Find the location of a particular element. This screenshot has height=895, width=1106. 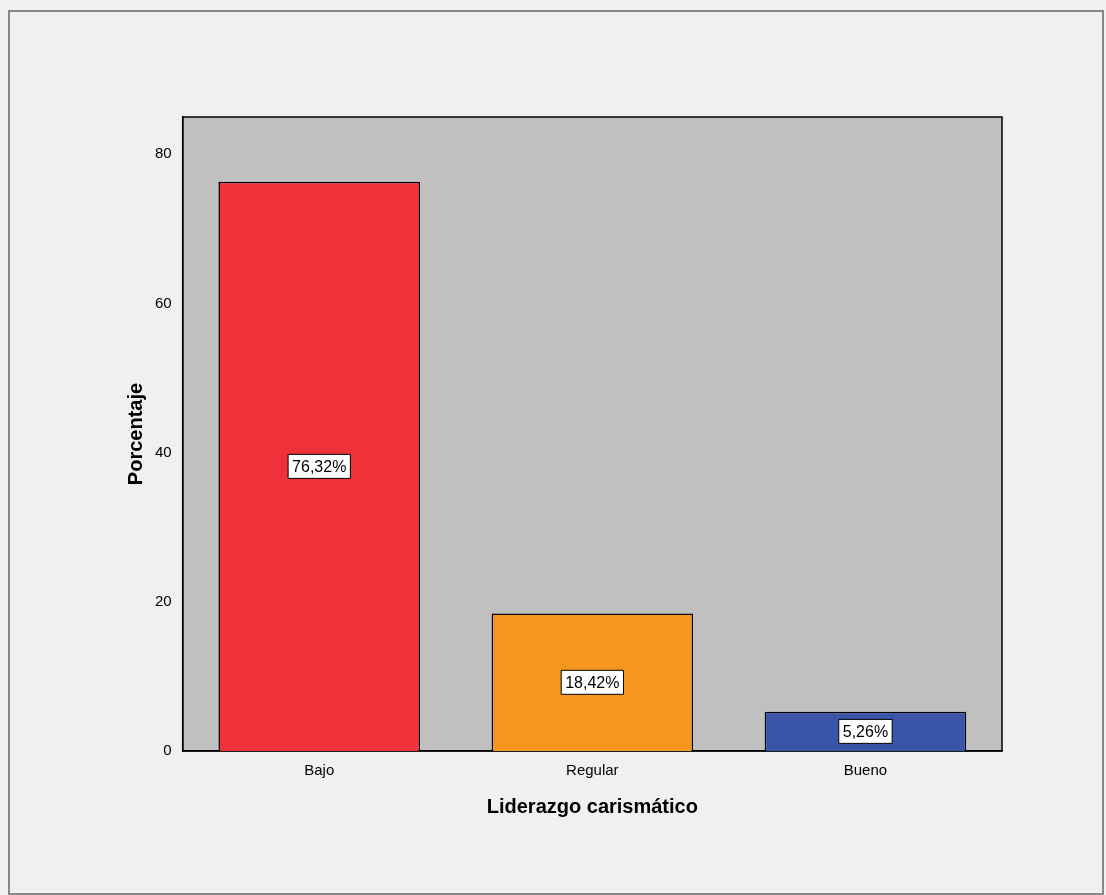

y-tick-label: 0 is located at coordinates (167, 750).